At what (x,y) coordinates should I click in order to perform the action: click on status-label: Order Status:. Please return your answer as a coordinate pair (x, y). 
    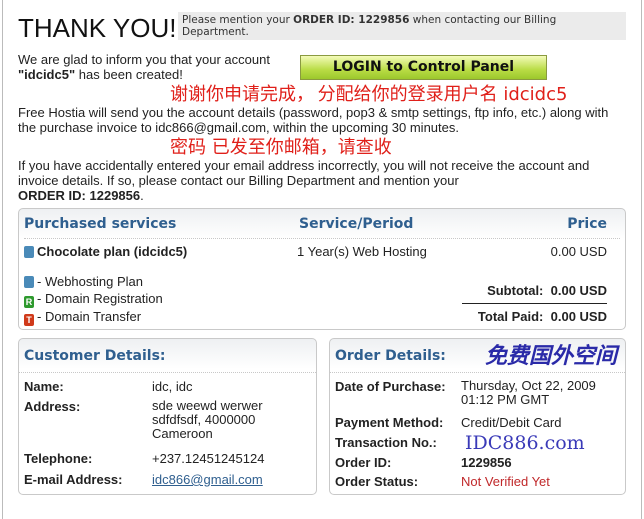
    Looking at the image, I should click on (377, 481).